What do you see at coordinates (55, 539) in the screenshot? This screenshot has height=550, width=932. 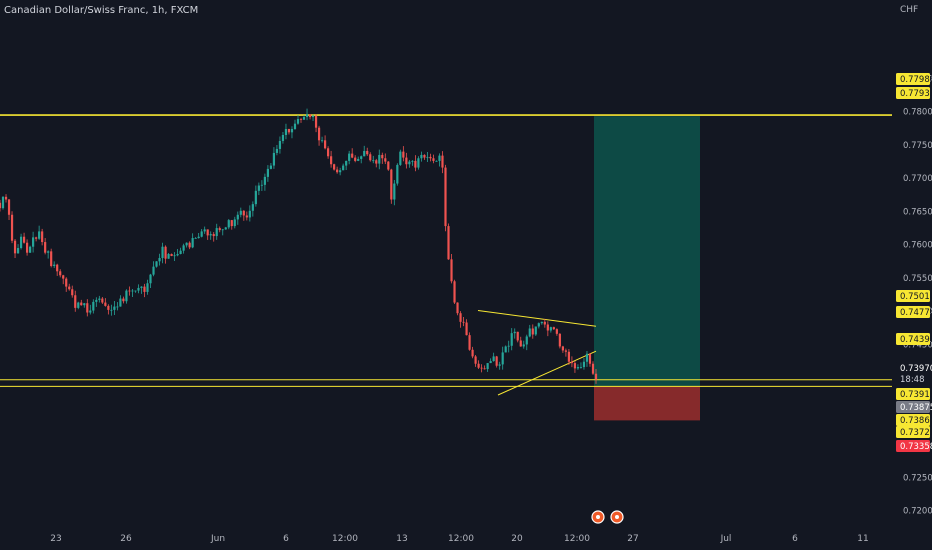 I see `time-tick-label: 23` at bounding box center [55, 539].